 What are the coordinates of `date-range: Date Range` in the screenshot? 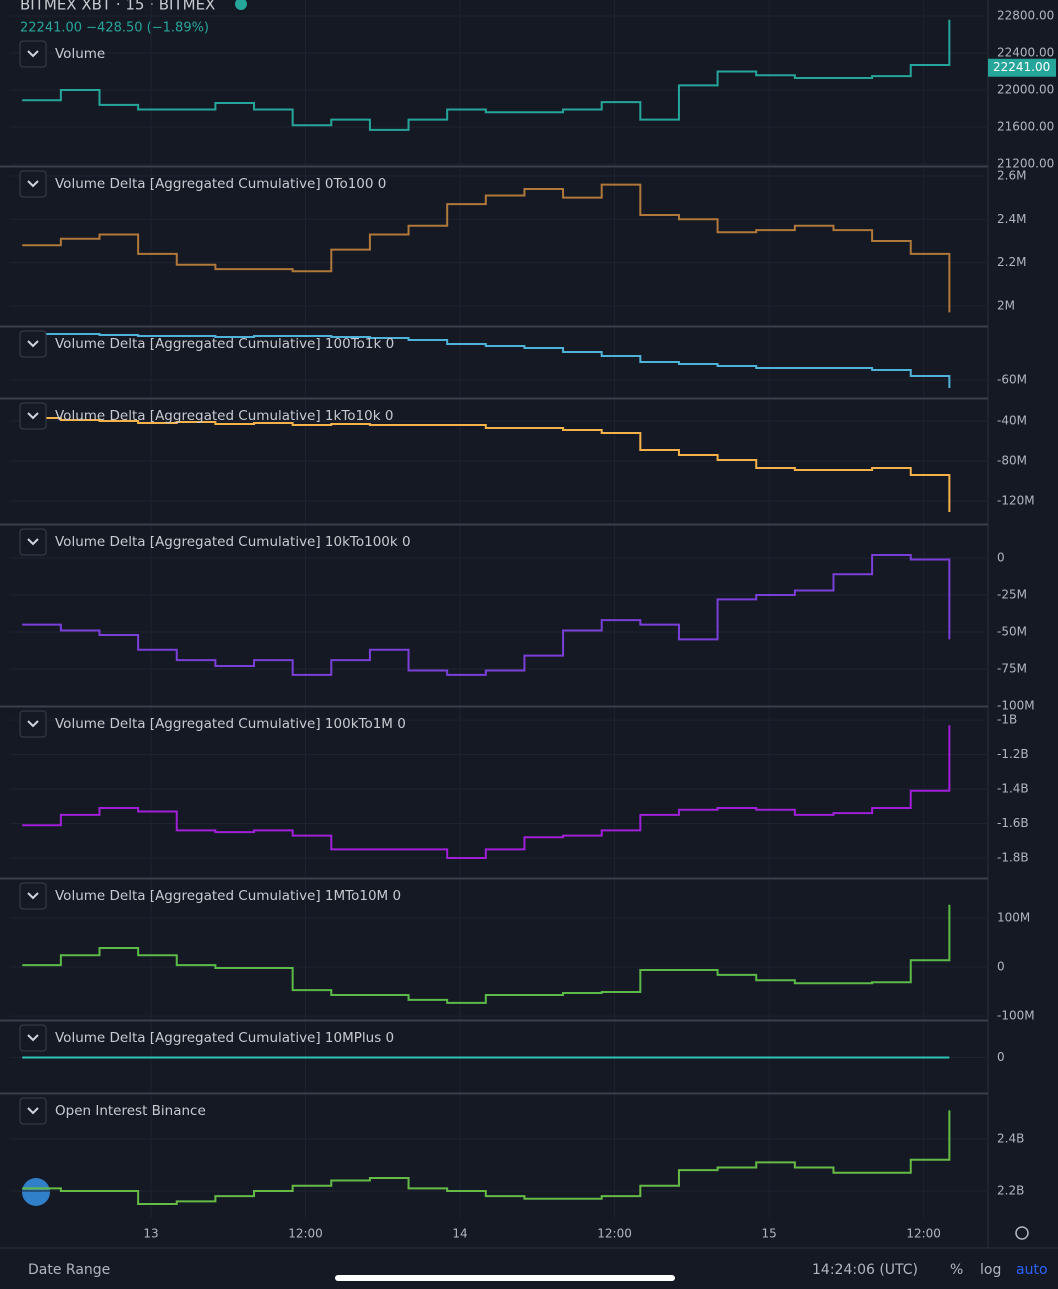 It's located at (69, 1270).